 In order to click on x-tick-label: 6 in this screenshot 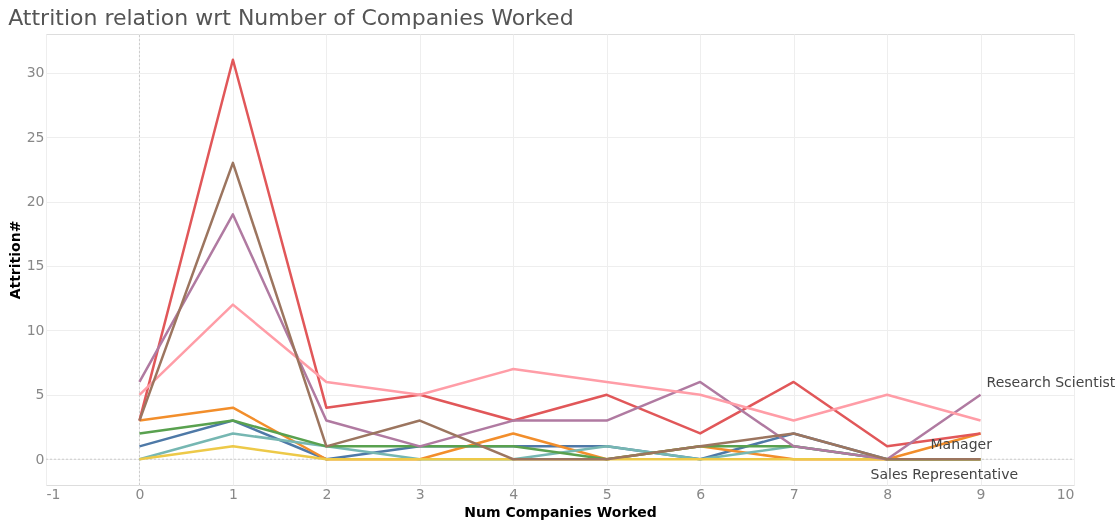, I will do `click(701, 493)`.